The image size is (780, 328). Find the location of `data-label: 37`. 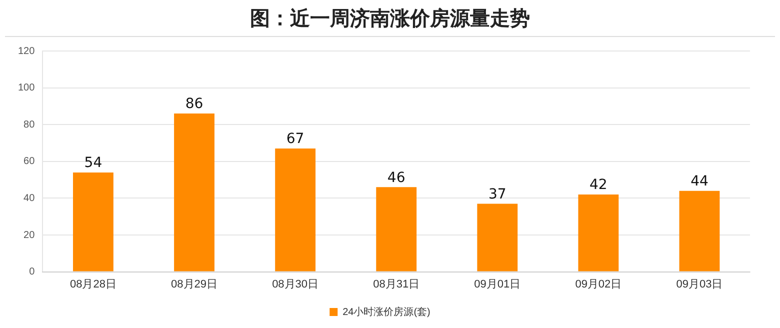

data-label: 37 is located at coordinates (497, 194).